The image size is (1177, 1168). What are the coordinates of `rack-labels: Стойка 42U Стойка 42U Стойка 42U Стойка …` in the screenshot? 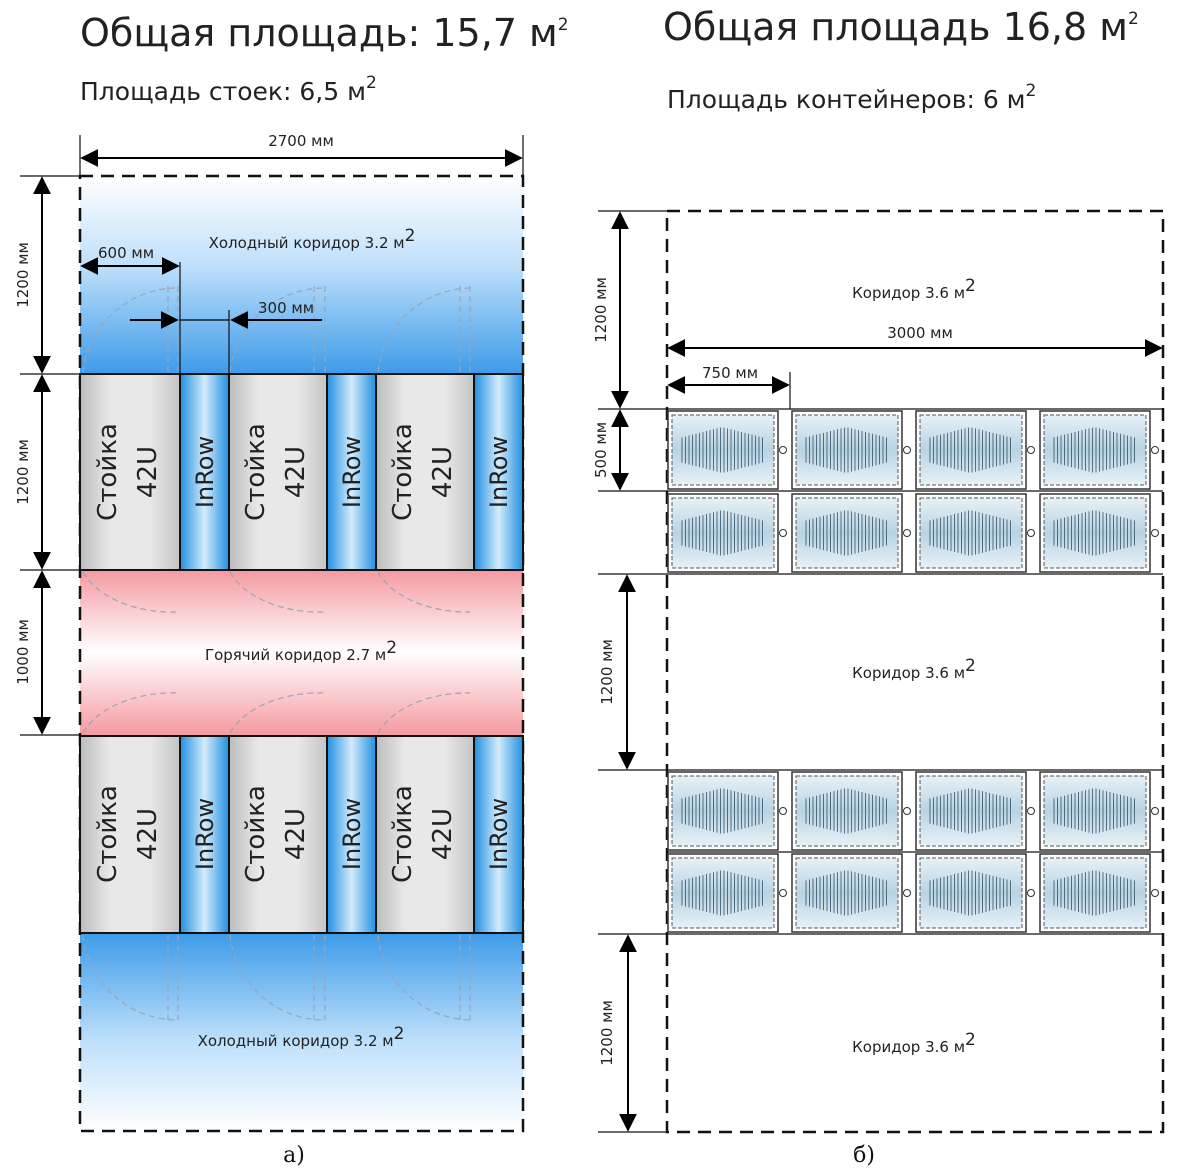 It's located at (303, 653).